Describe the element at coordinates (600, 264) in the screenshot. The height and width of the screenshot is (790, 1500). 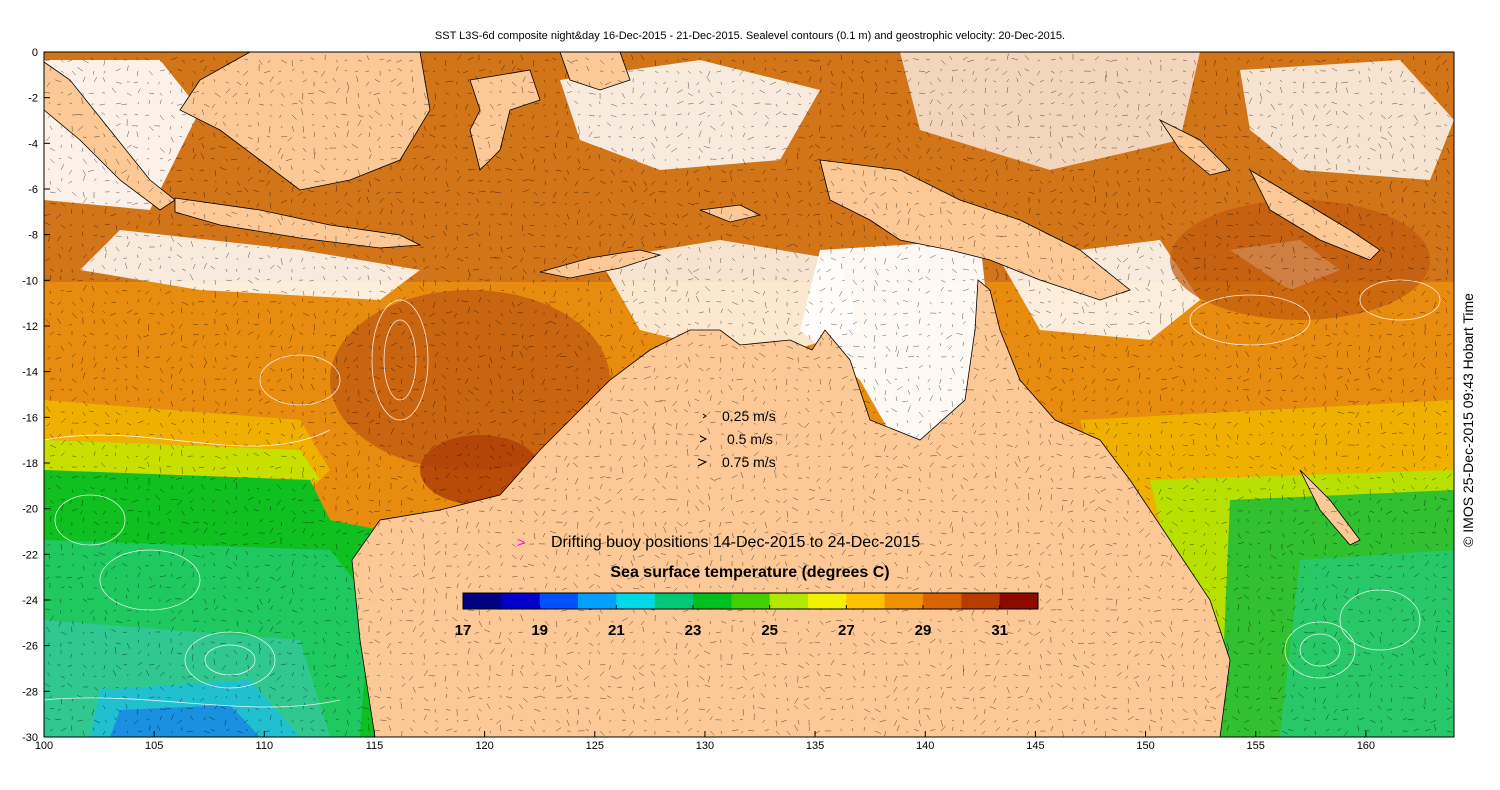
I see `land-timor` at that location.